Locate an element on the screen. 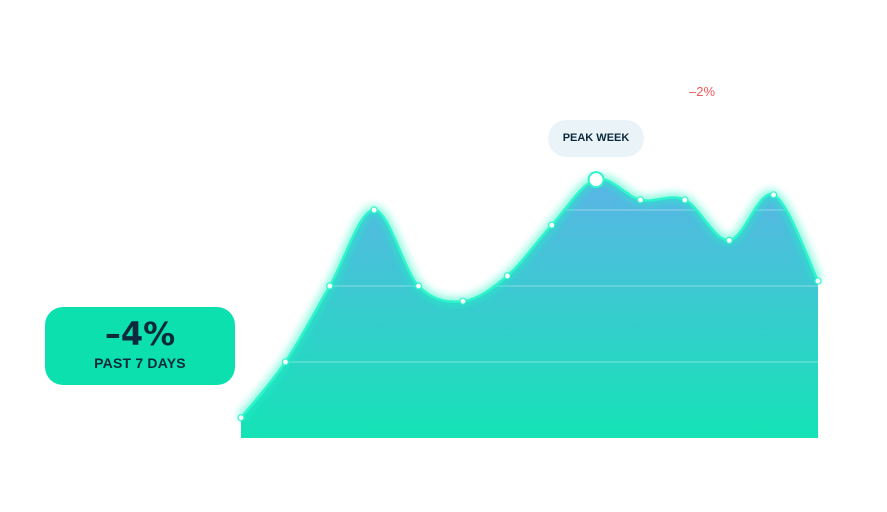  change-value: –4% is located at coordinates (140, 334).